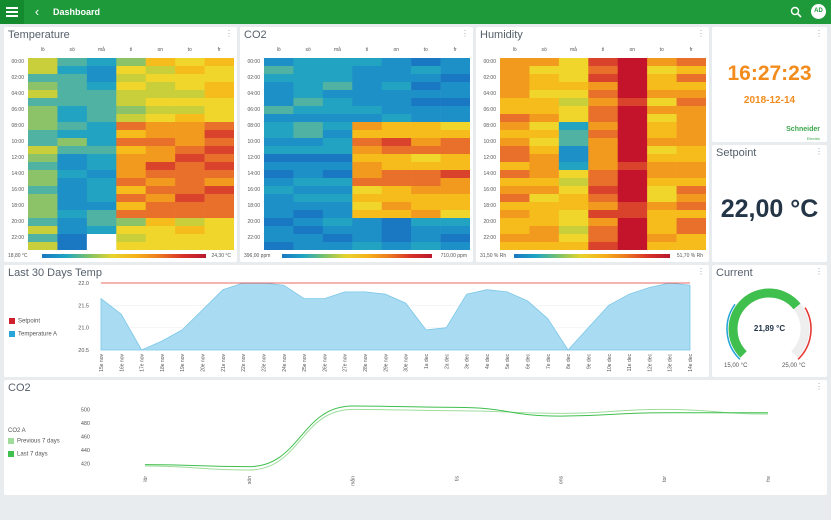 The image size is (831, 520). Describe the element at coordinates (55, 273) in the screenshot. I see `panel-title: Last 30 Days Temp` at that location.